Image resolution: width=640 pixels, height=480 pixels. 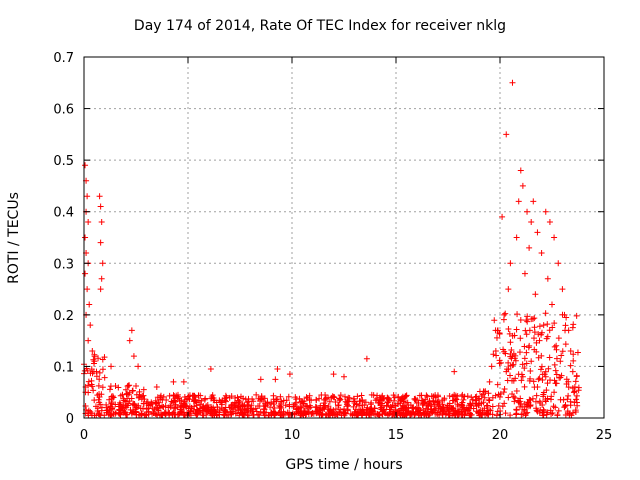 What do you see at coordinates (63, 213) in the screenshot?
I see `y-tick-label: 0.4` at bounding box center [63, 213].